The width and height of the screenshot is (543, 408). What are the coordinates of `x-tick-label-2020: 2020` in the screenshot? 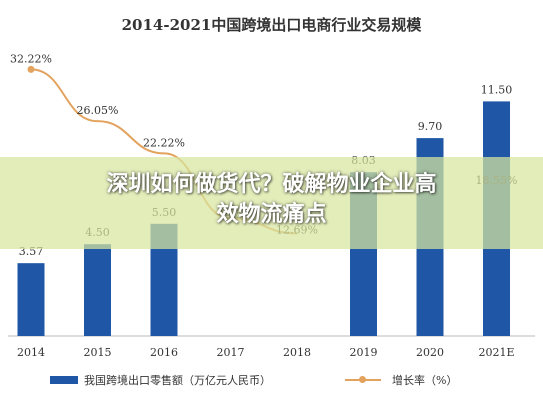 It's located at (430, 352).